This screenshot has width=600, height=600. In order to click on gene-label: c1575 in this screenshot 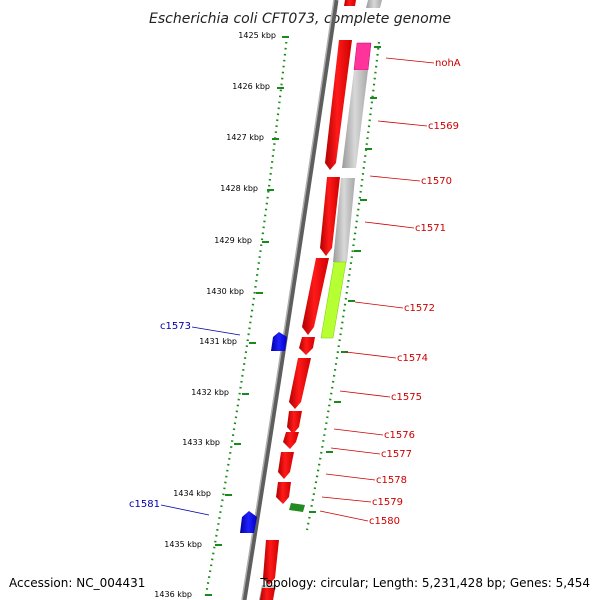, I will do `click(406, 397)`.